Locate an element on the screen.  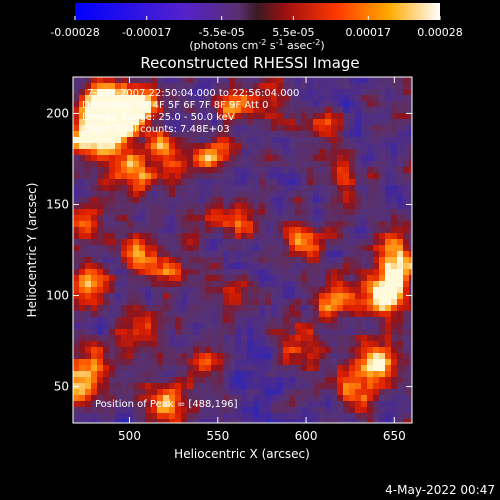
x-axis-label: Heliocentric X (arcsec) is located at coordinates (242, 454).